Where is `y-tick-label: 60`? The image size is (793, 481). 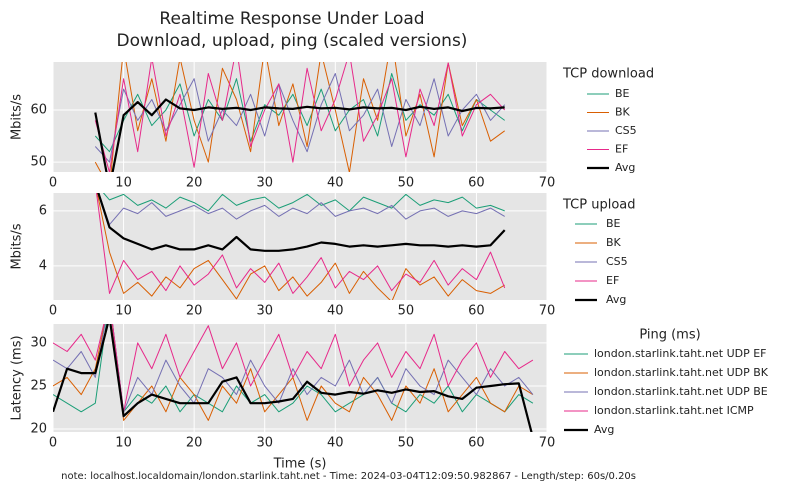 y-tick-label: 60 is located at coordinates (38, 109).